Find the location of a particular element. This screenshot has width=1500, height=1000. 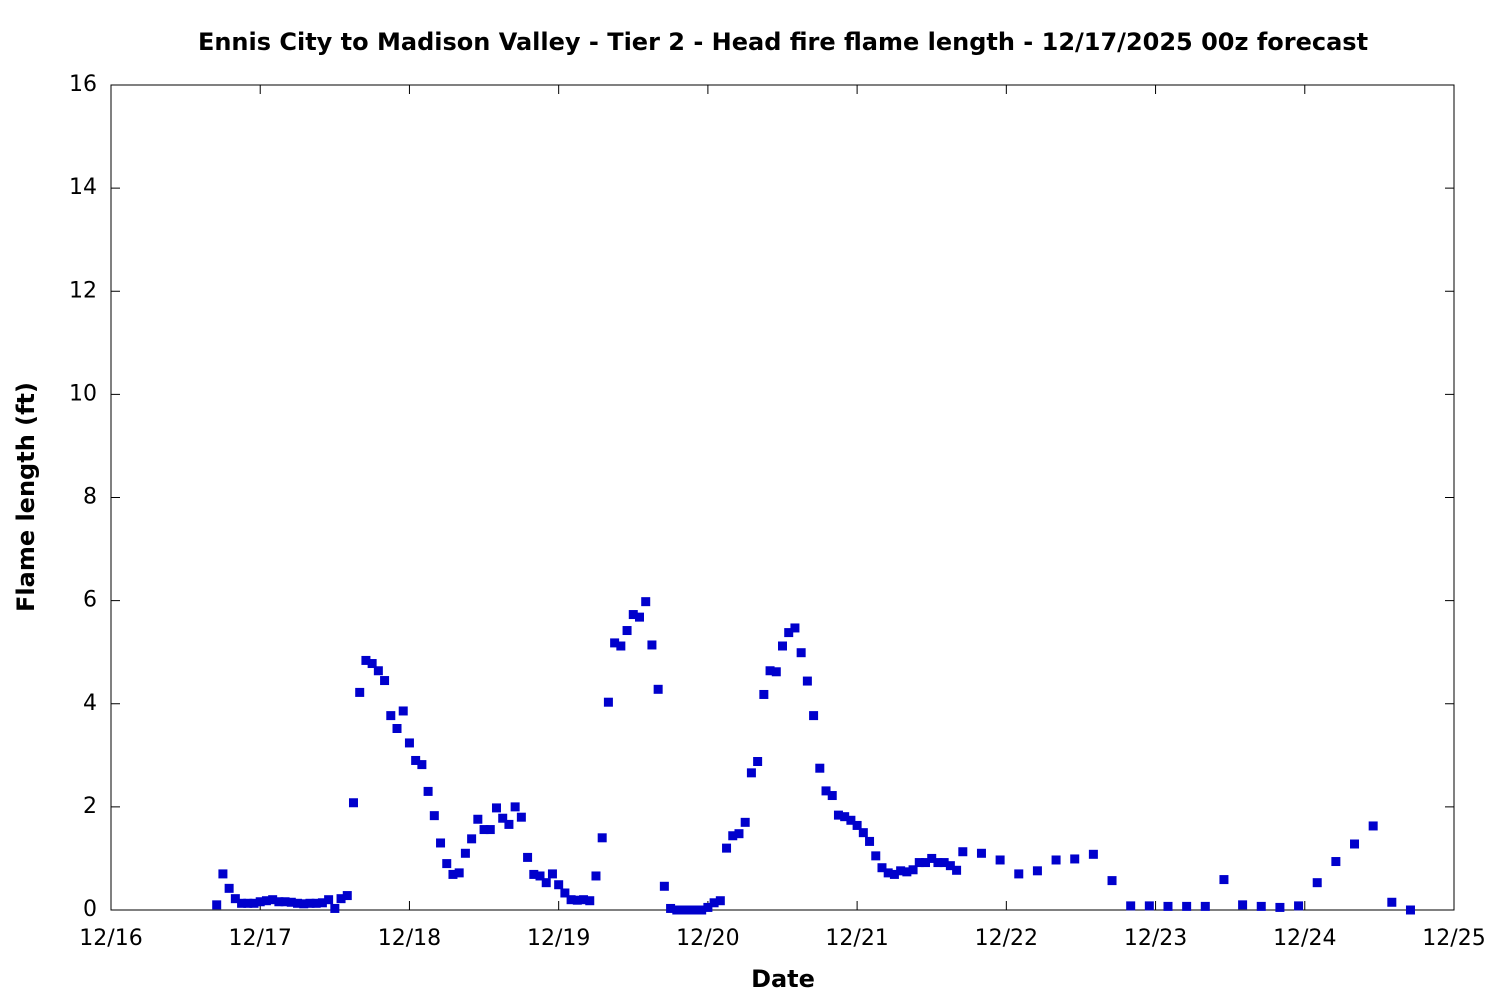

y-tick-label: 6 is located at coordinates (90, 600).